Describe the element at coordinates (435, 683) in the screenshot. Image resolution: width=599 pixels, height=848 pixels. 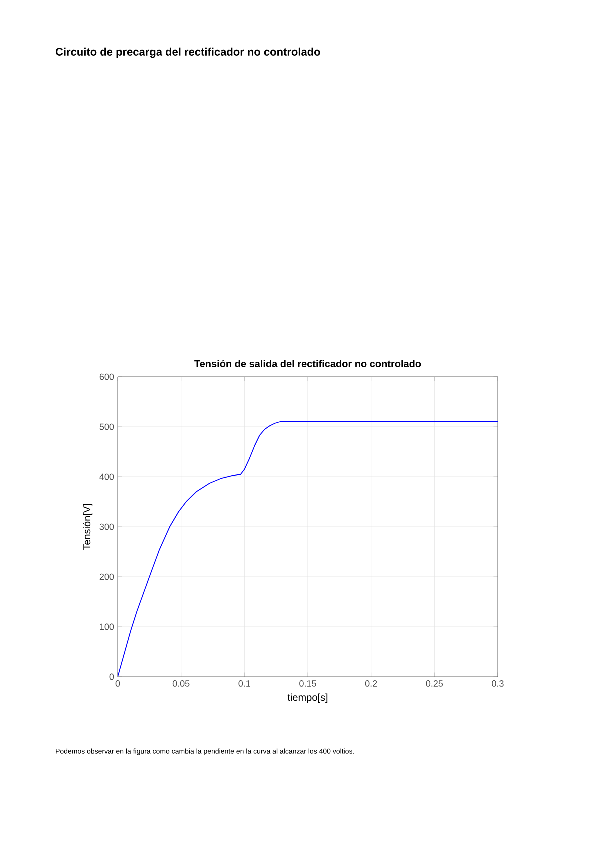
I see `x-tick-label: 0.25` at that location.